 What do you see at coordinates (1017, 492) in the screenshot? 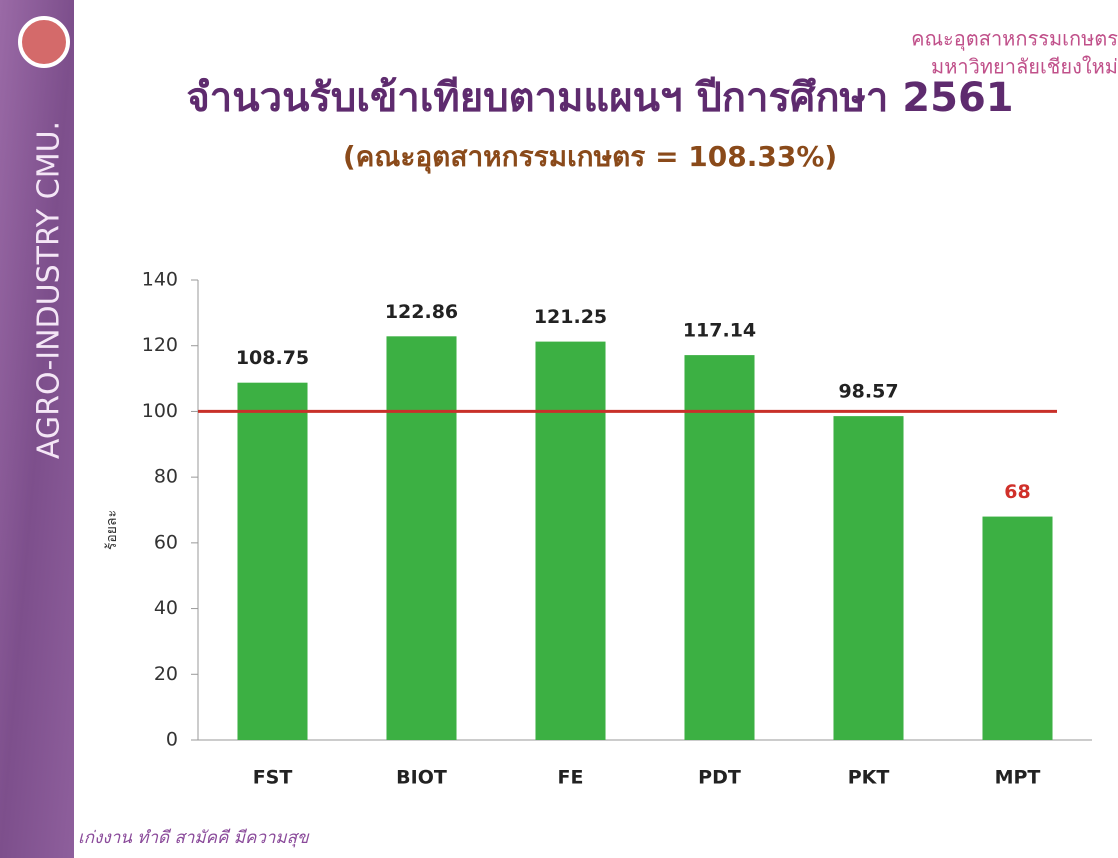
I see `value-label: 68` at bounding box center [1017, 492].